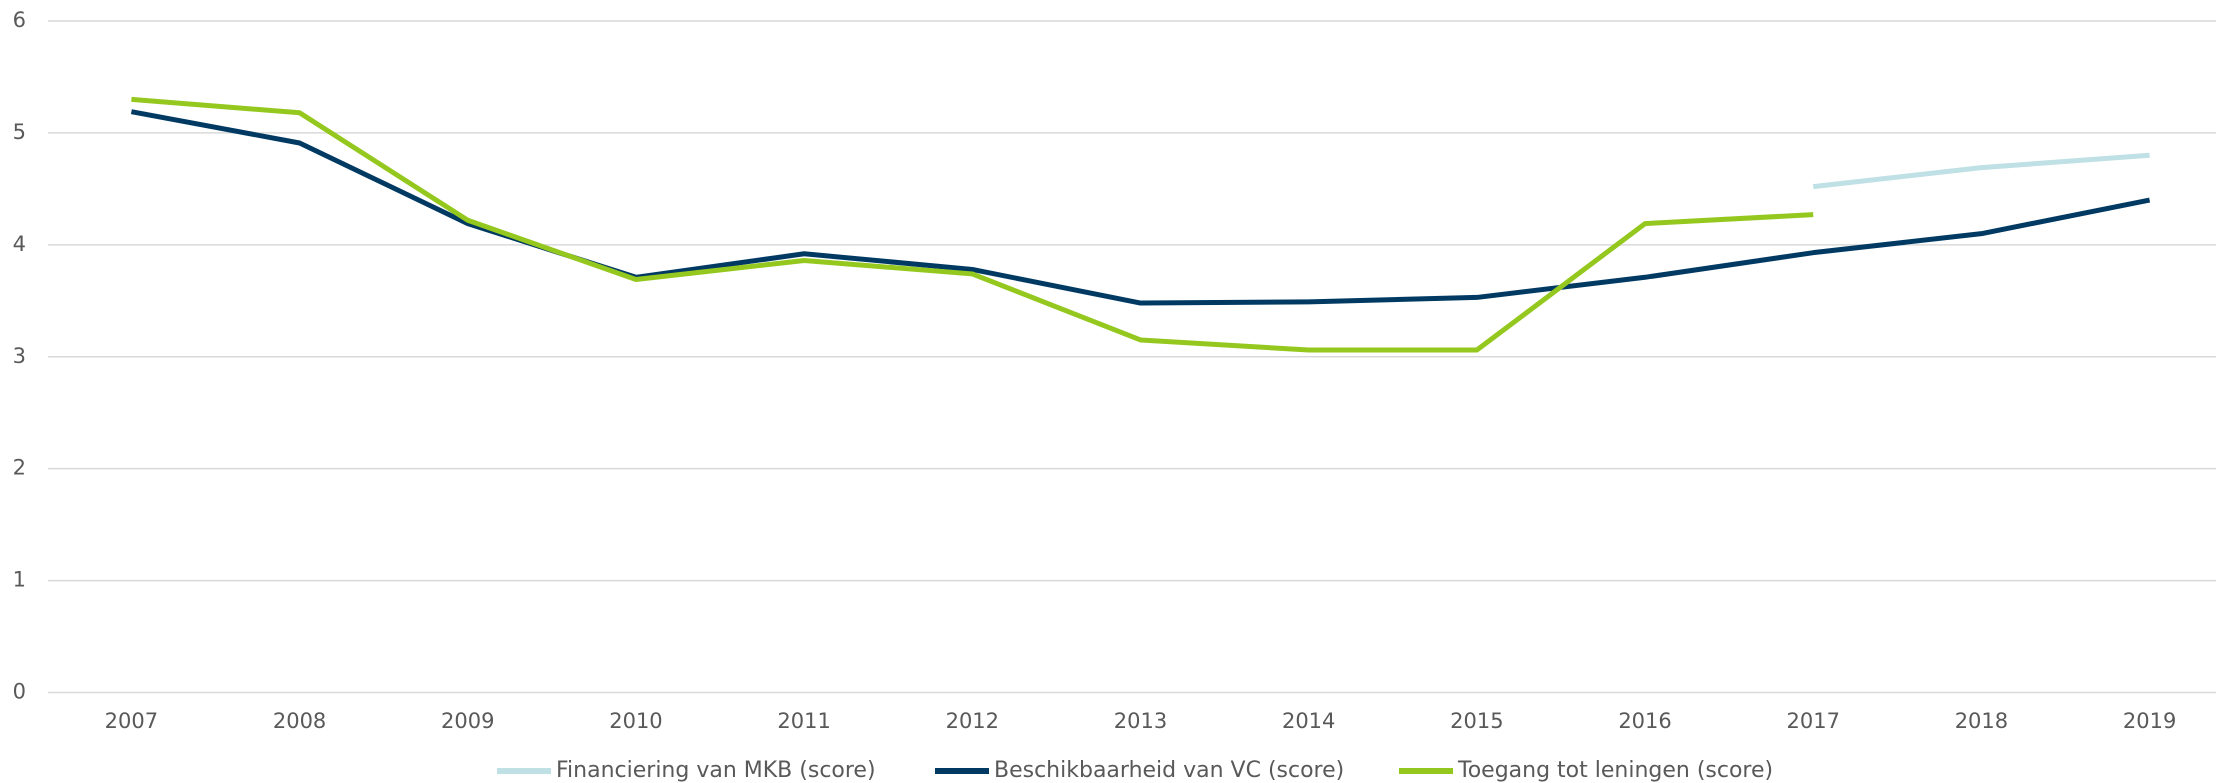 The height and width of the screenshot is (783, 2216). Describe the element at coordinates (19, 20) in the screenshot. I see `y-tick-label: 6` at that location.